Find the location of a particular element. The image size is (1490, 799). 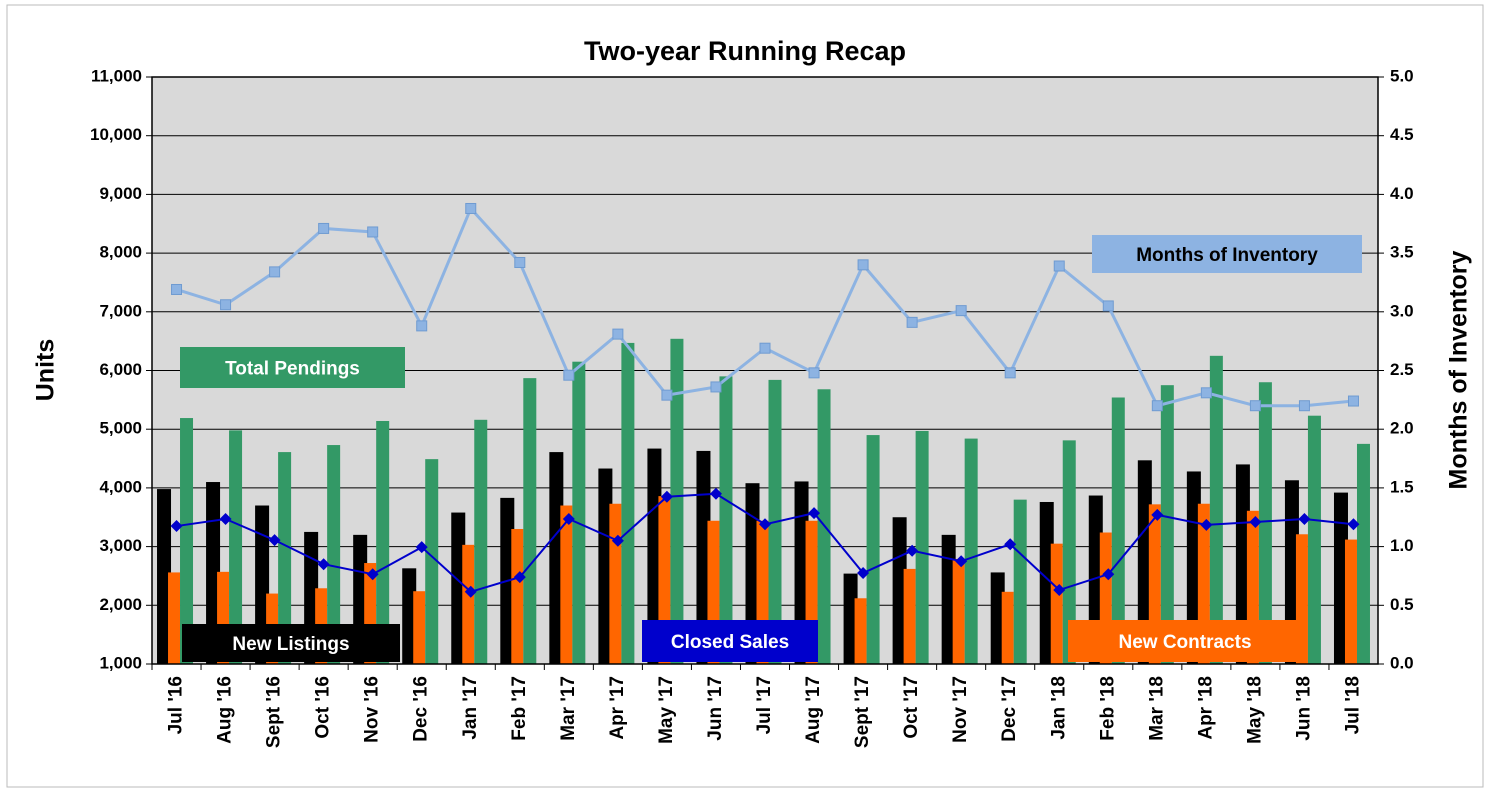

x-tick-label: Jul '17 is located at coordinates (764, 705).